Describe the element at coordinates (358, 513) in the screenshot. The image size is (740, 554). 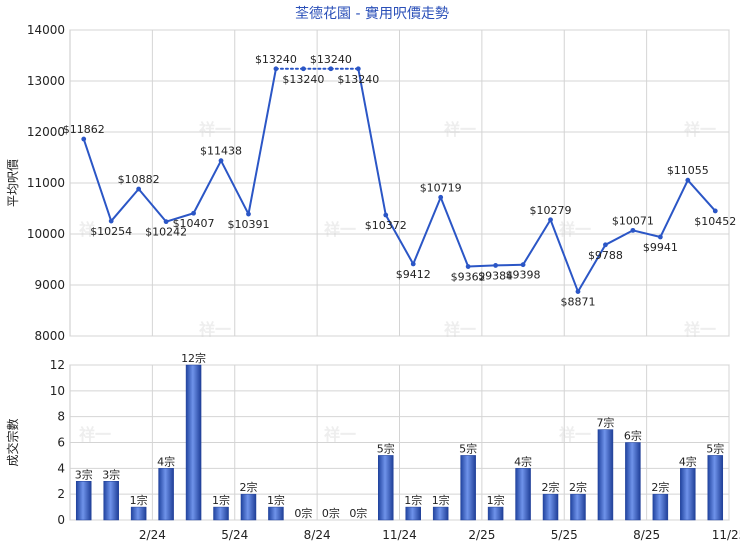
I see `bar-label: 0宗` at that location.